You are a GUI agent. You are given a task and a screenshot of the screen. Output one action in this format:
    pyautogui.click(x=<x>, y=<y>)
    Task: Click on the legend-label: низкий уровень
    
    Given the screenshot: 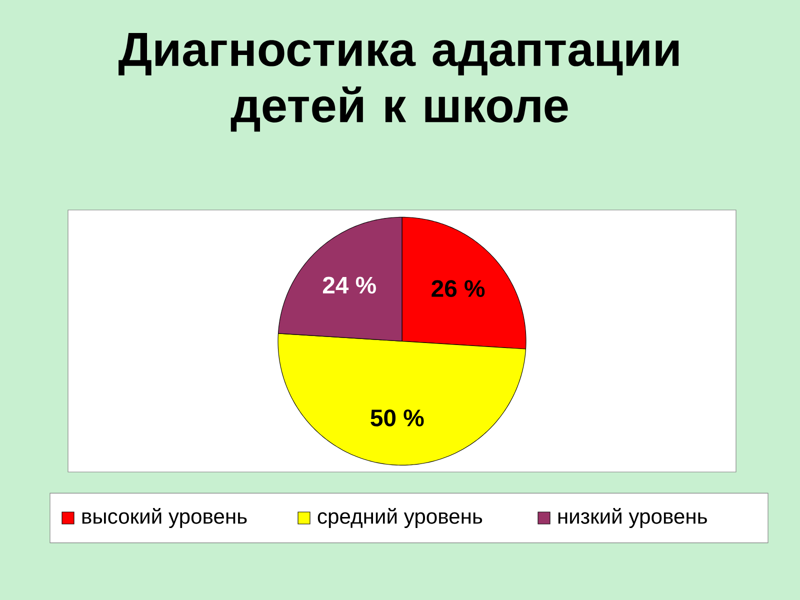 What is the action you would take?
    pyautogui.click(x=632, y=518)
    